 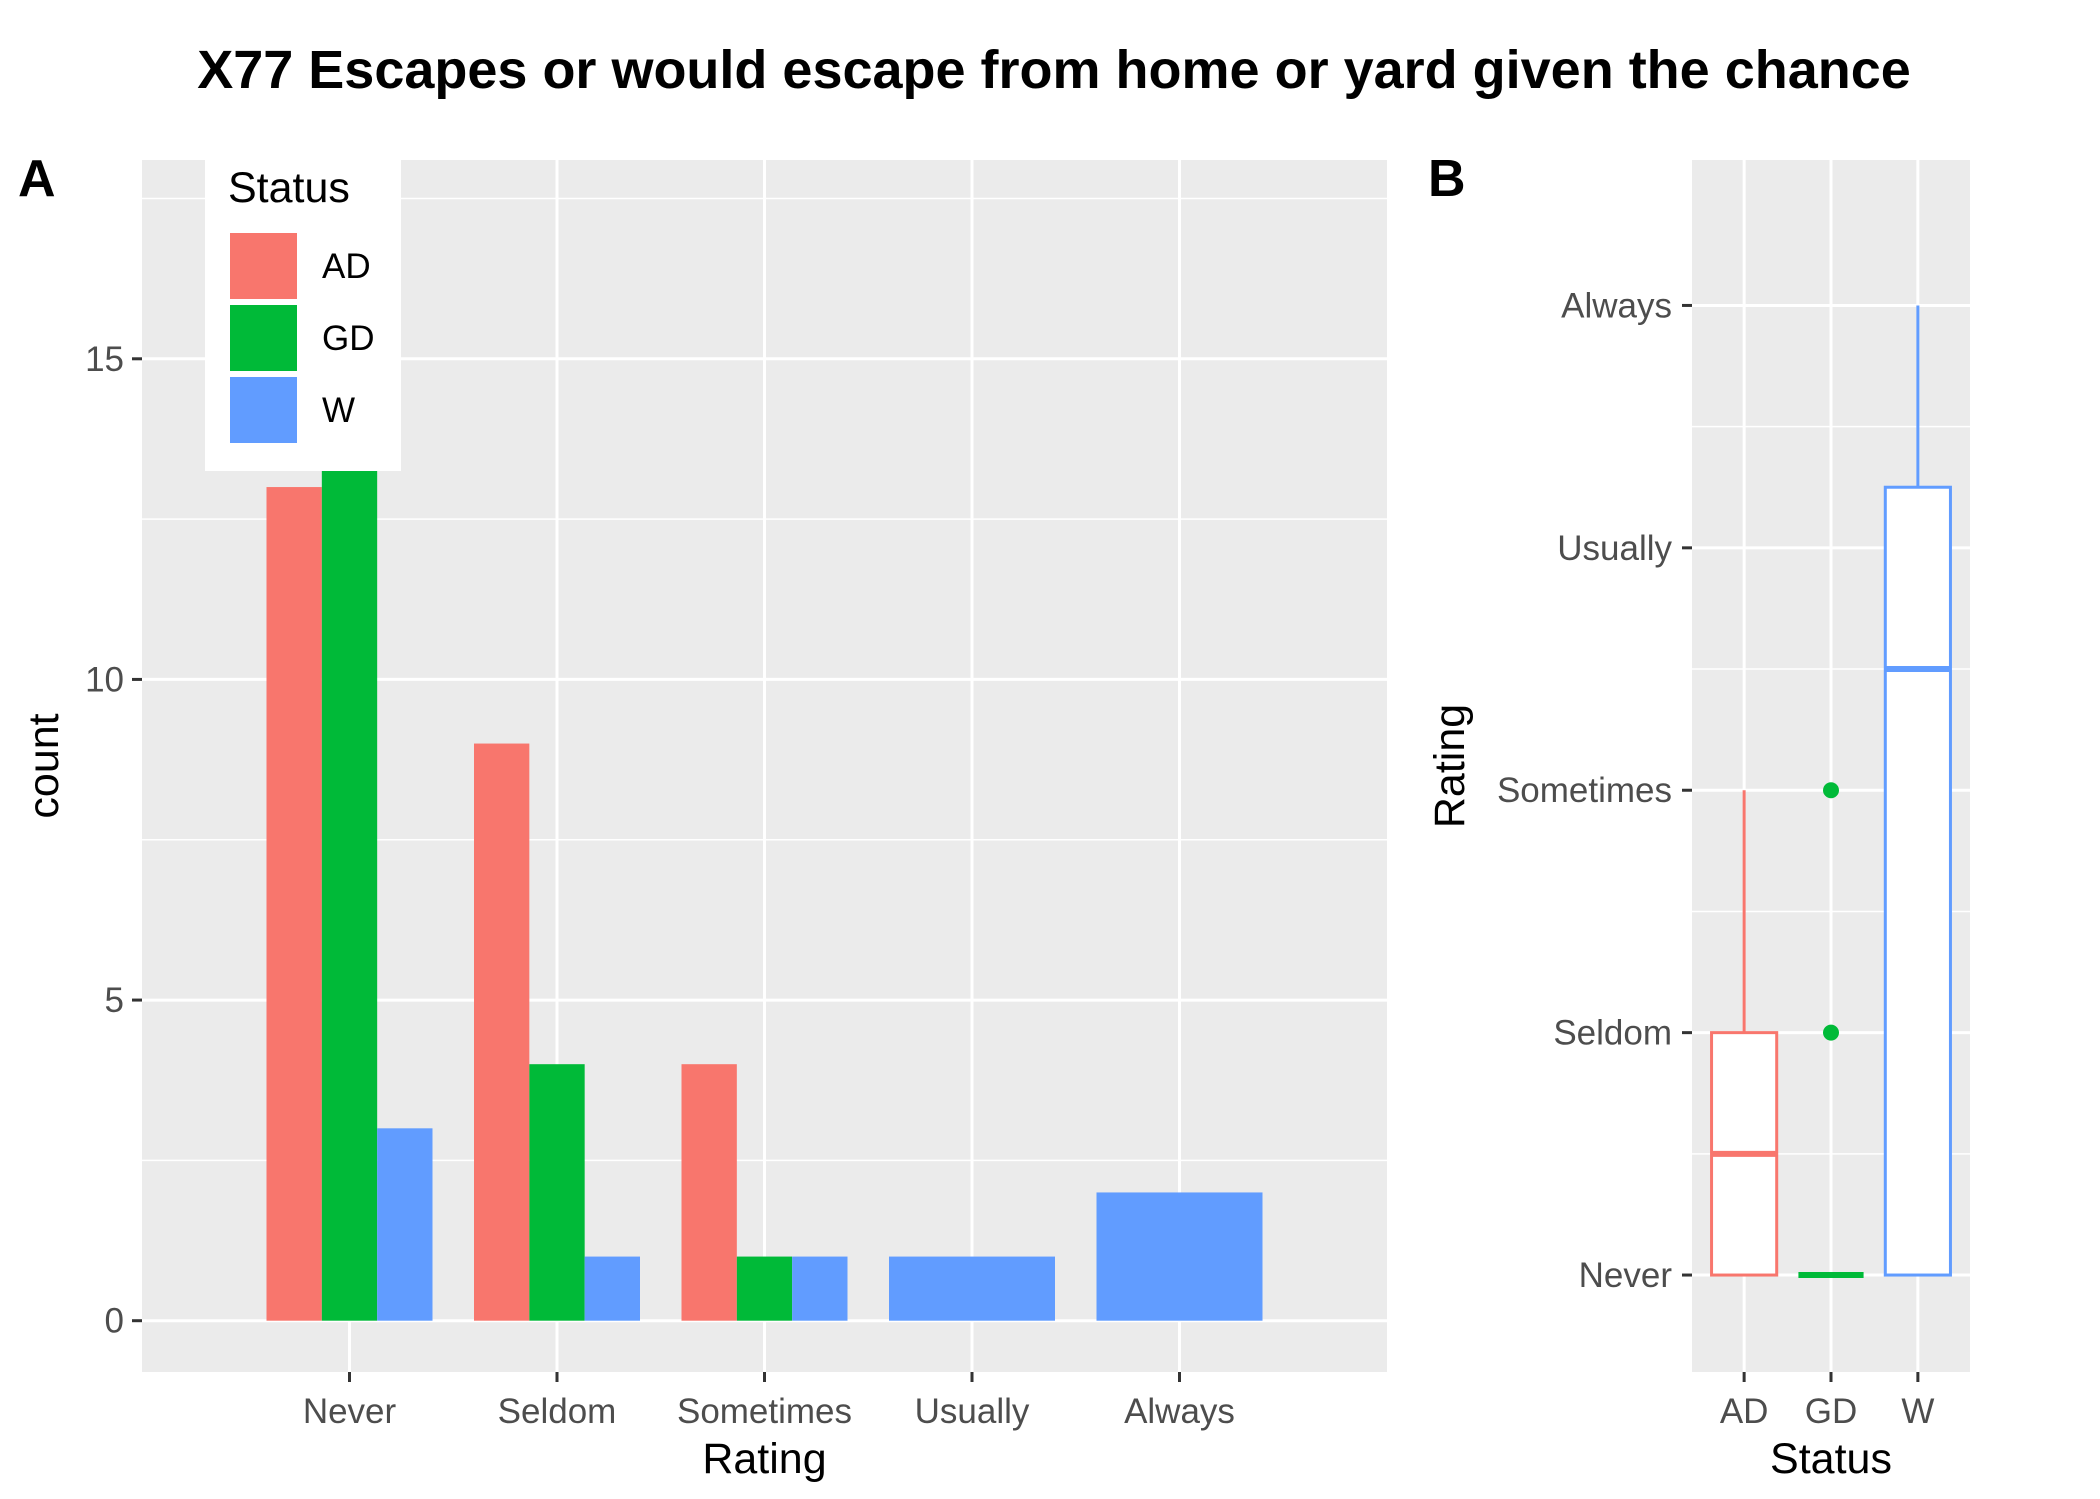 I want to click on legend-label-ad: AD, so click(x=346, y=266).